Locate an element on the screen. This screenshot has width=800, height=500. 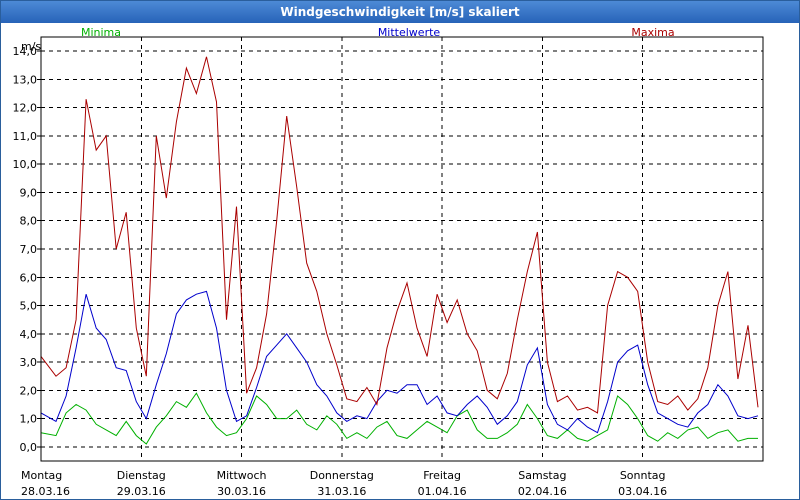
y-tick-label-6: 6,0 is located at coordinates (29, 277).